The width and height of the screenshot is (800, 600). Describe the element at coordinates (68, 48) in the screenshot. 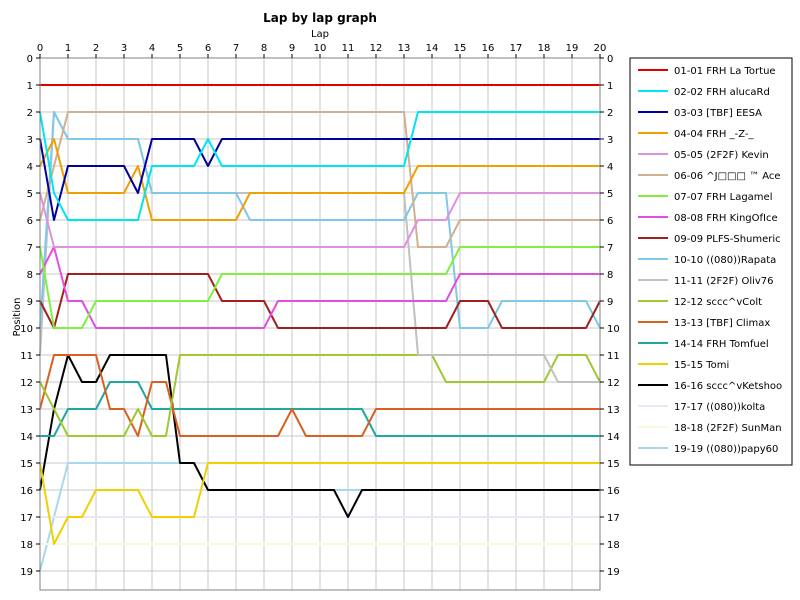

I see `x-tick-label: 1` at that location.